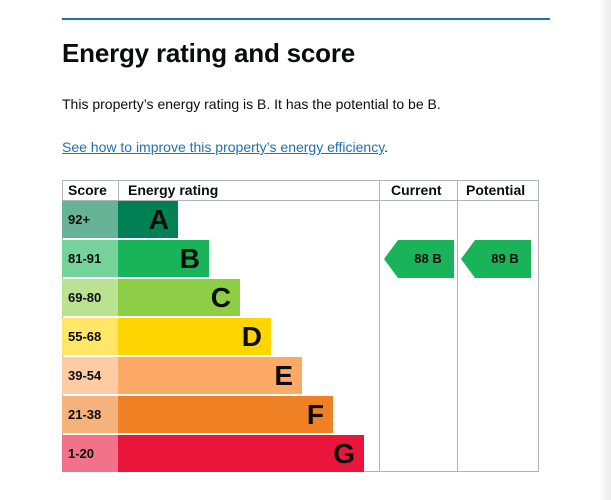 The image size is (611, 500). What do you see at coordinates (158, 219) in the screenshot?
I see `rating-letter: A` at bounding box center [158, 219].